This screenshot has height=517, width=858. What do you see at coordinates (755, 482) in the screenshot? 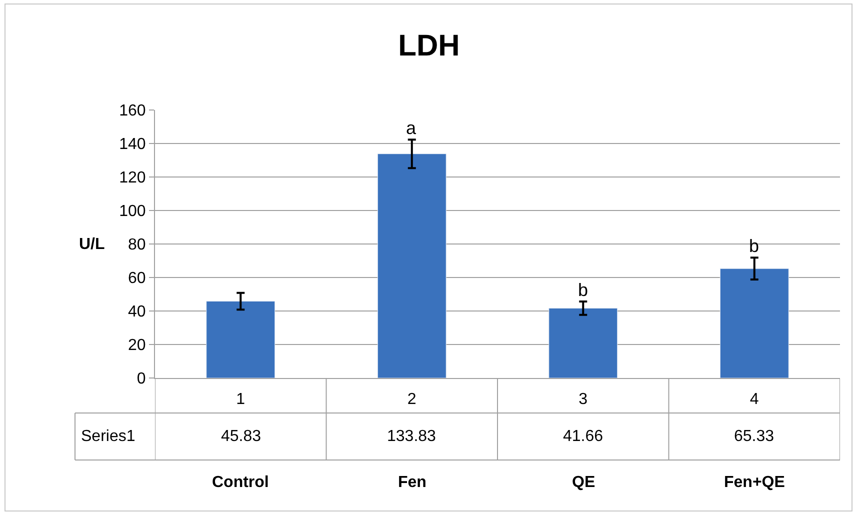
I see `text: Fen+QE` at bounding box center [755, 482].